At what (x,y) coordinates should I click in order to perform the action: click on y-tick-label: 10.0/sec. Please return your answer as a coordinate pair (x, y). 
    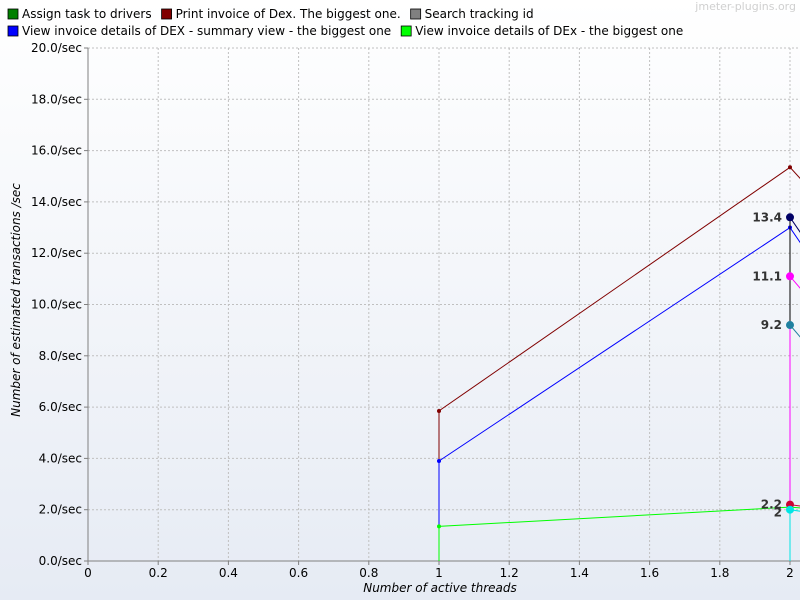
    Looking at the image, I should click on (56, 305).